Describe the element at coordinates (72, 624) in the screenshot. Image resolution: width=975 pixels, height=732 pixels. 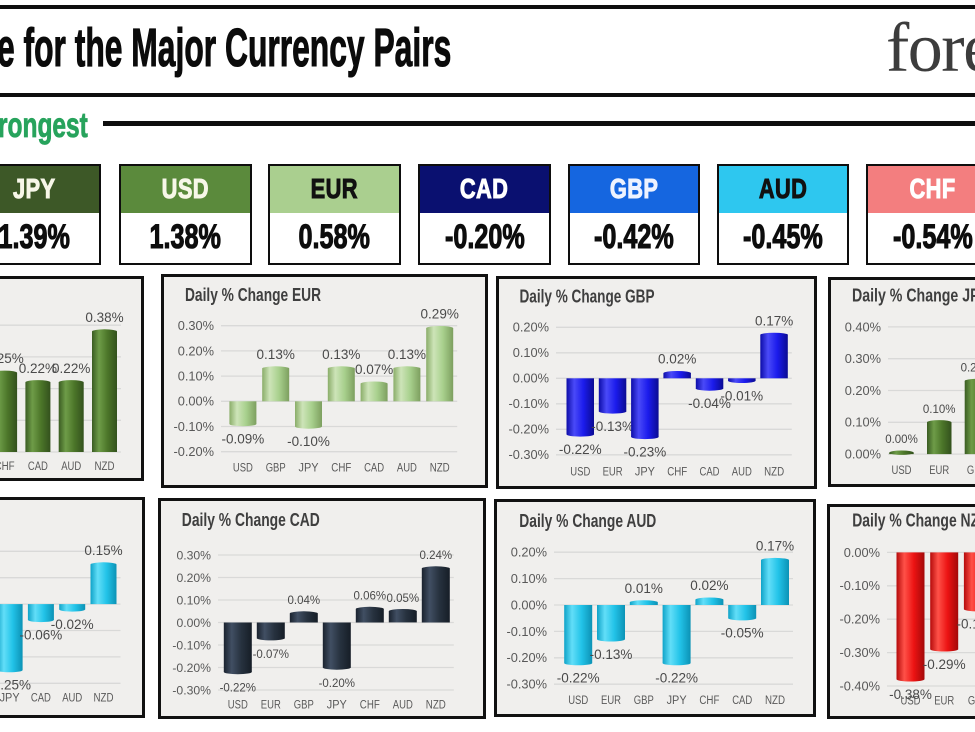
I see `svg-text: -0.02%` at that location.